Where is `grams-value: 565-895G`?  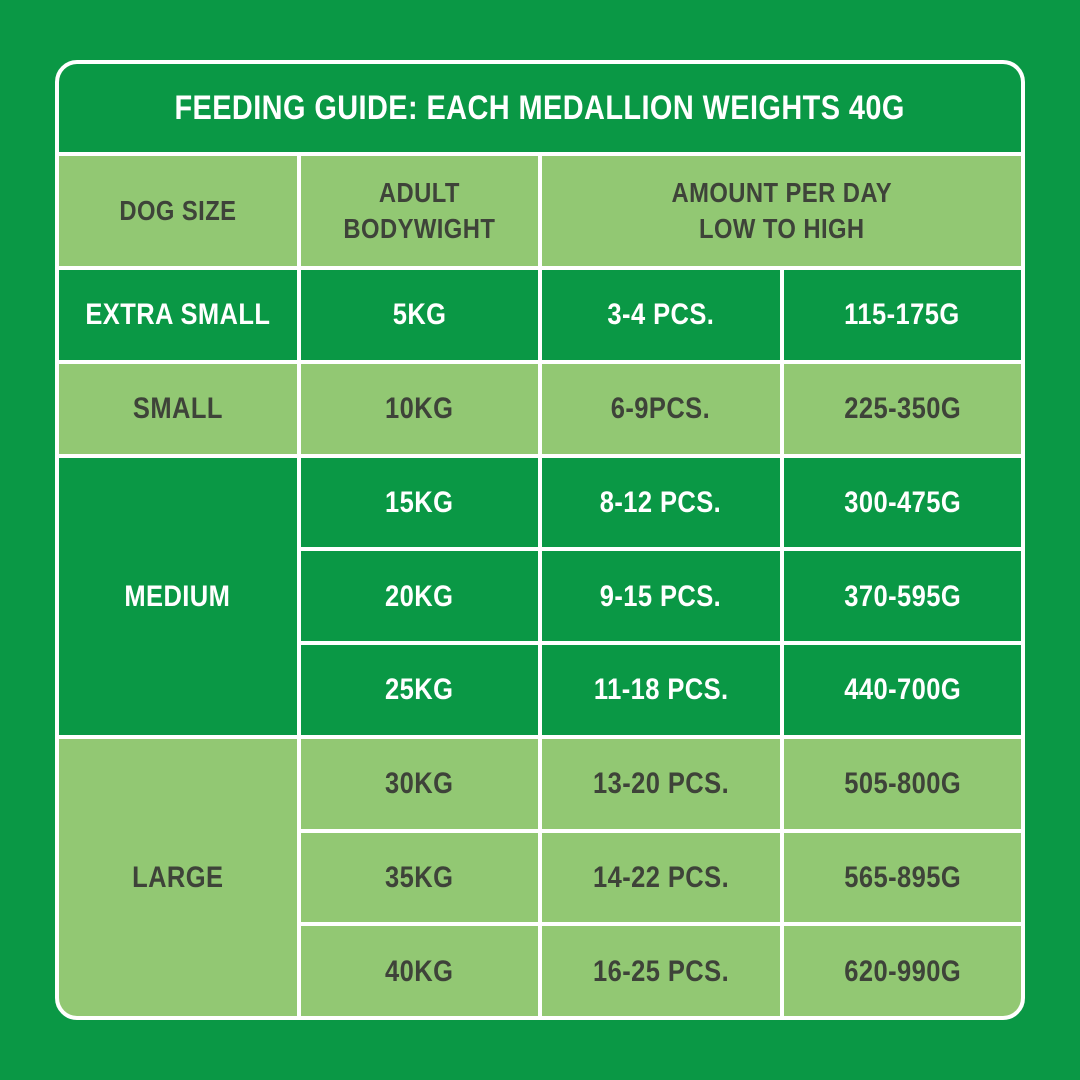
grams-value: 565-895G is located at coordinates (902, 877).